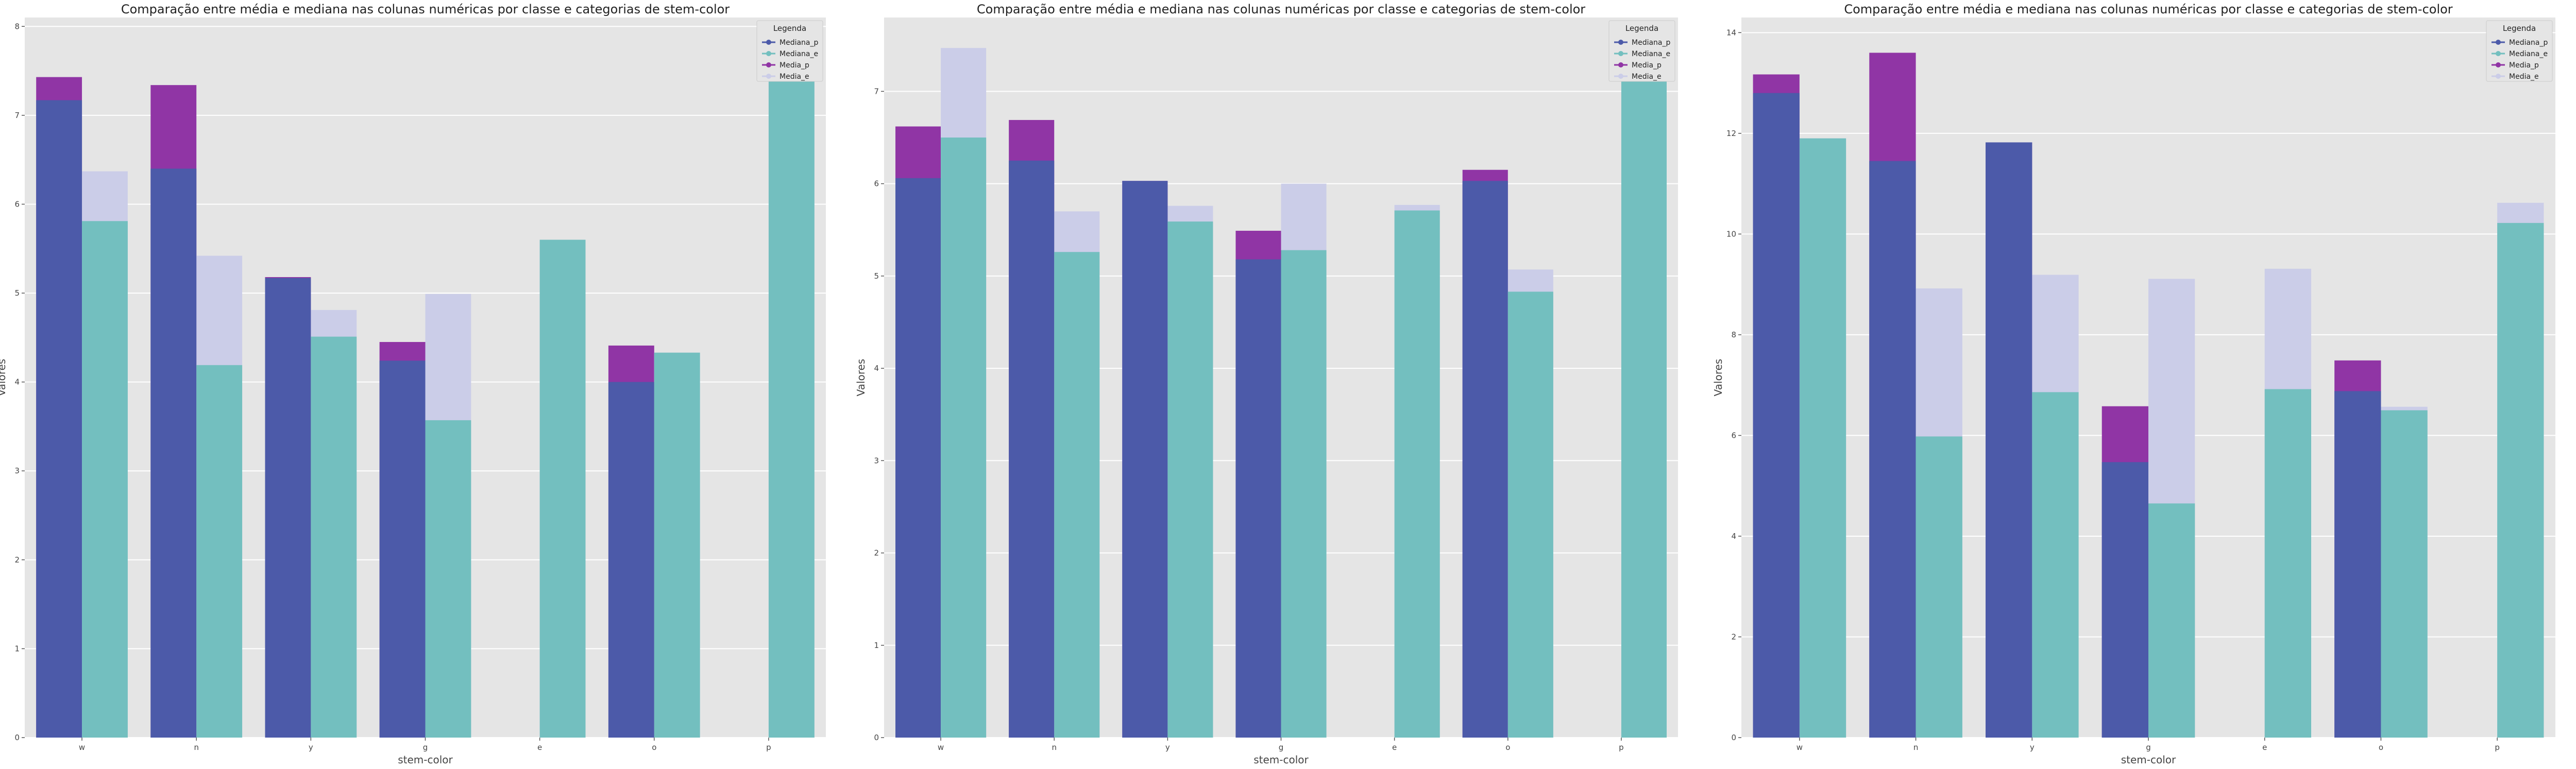  Describe the element at coordinates (1394, 747) in the screenshot. I see `x-tick-label: e` at that location.